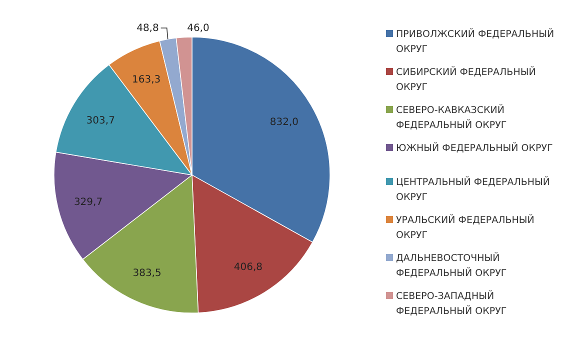 The height and width of the screenshot is (349, 580). I want to click on data-label: 48,8, so click(147, 28).